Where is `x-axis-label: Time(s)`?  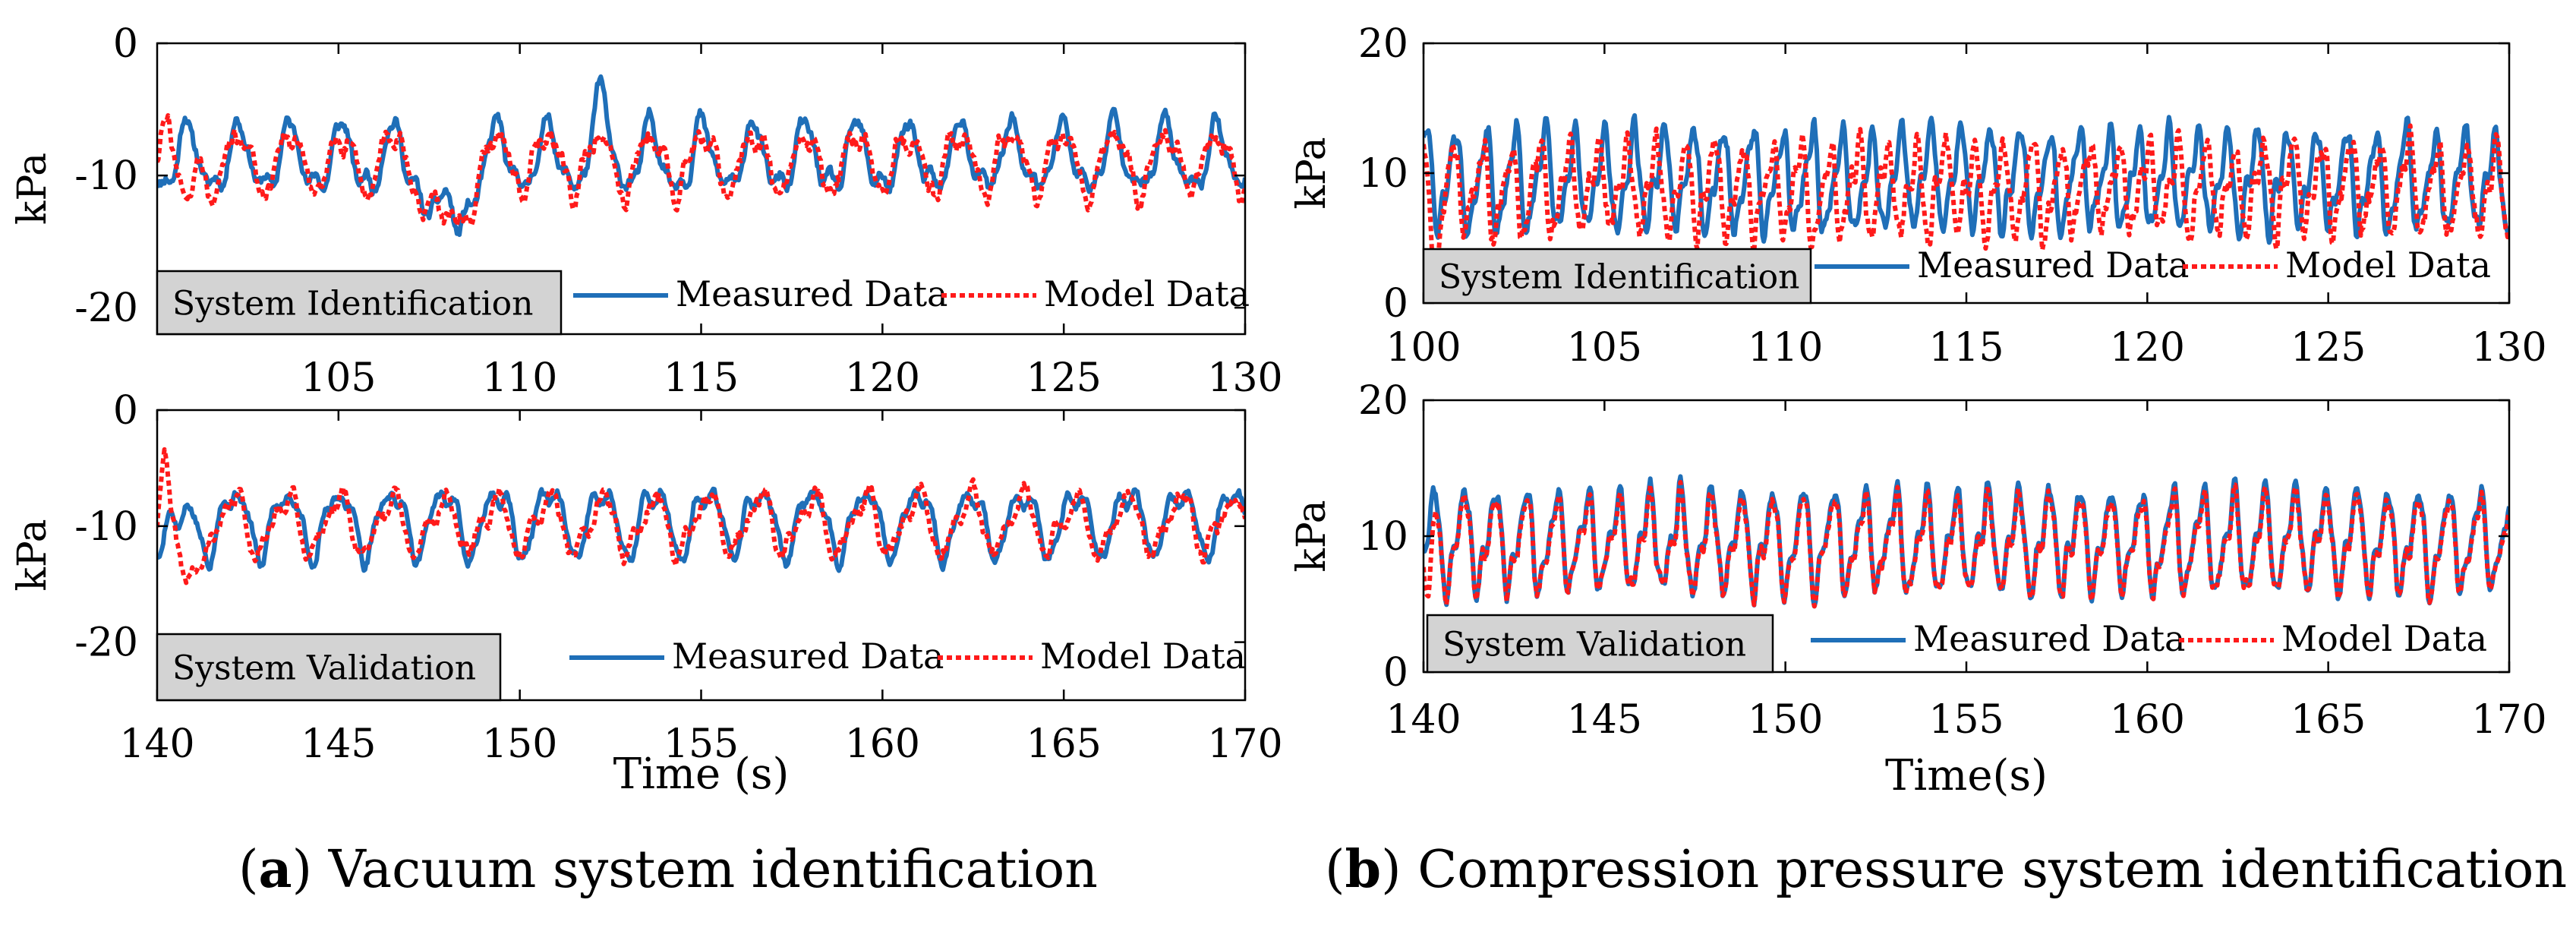 x-axis-label: Time(s) is located at coordinates (1966, 775).